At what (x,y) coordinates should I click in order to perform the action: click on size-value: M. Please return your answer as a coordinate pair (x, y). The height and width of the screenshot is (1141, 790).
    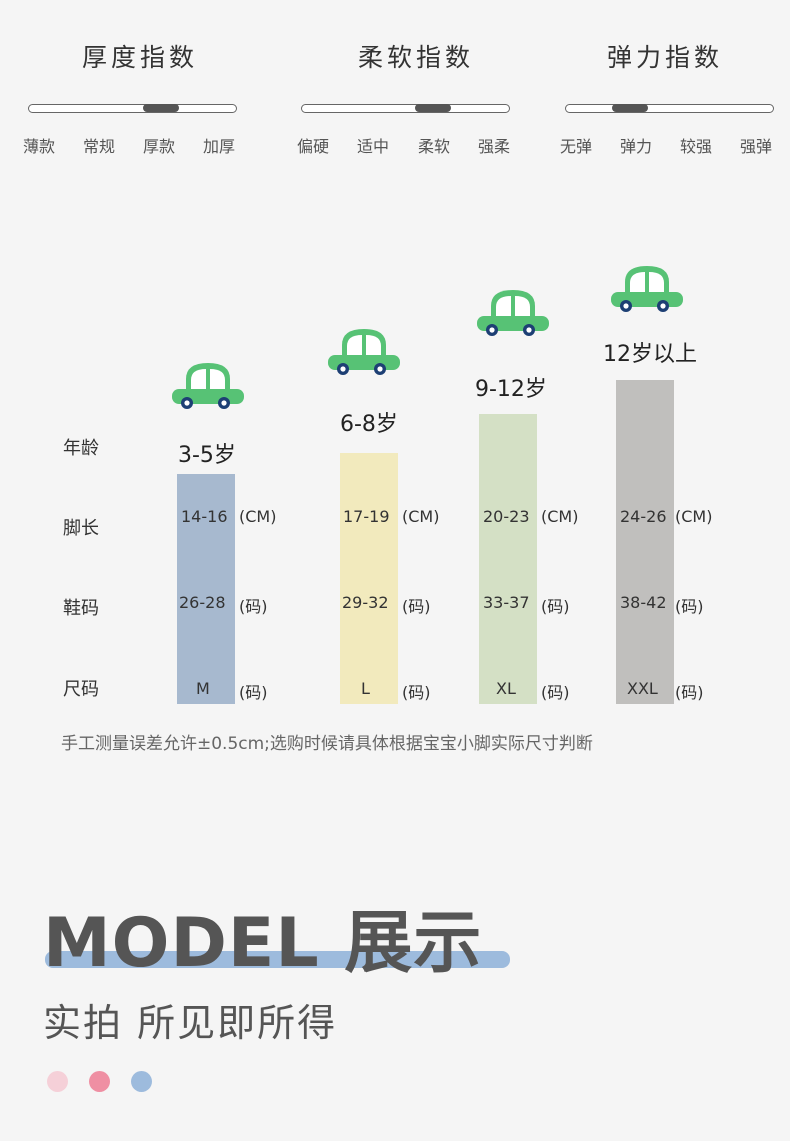
    Looking at the image, I should click on (203, 688).